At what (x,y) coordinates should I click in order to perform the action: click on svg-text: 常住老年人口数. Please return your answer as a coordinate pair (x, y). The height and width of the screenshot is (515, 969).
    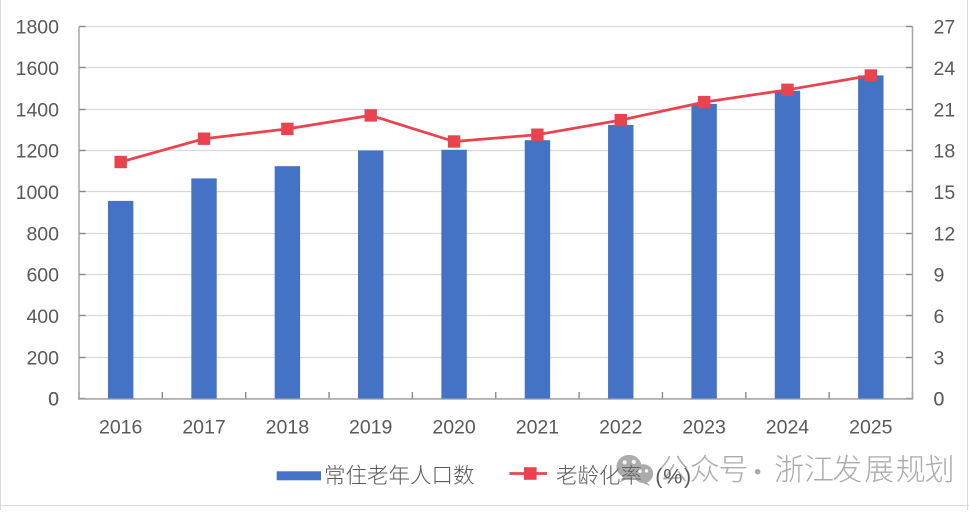
    Looking at the image, I should click on (399, 474).